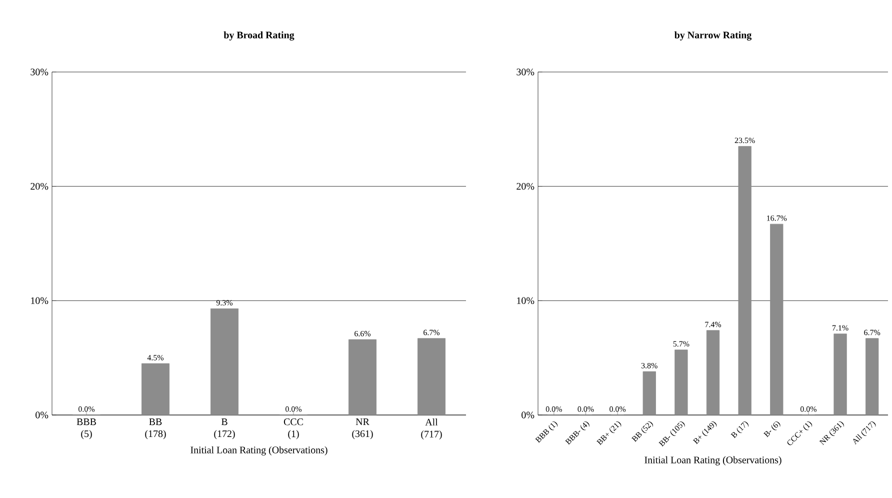 The width and height of the screenshot is (892, 498). Describe the element at coordinates (224, 429) in the screenshot. I see `x-tick-label: B (172)` at that location.